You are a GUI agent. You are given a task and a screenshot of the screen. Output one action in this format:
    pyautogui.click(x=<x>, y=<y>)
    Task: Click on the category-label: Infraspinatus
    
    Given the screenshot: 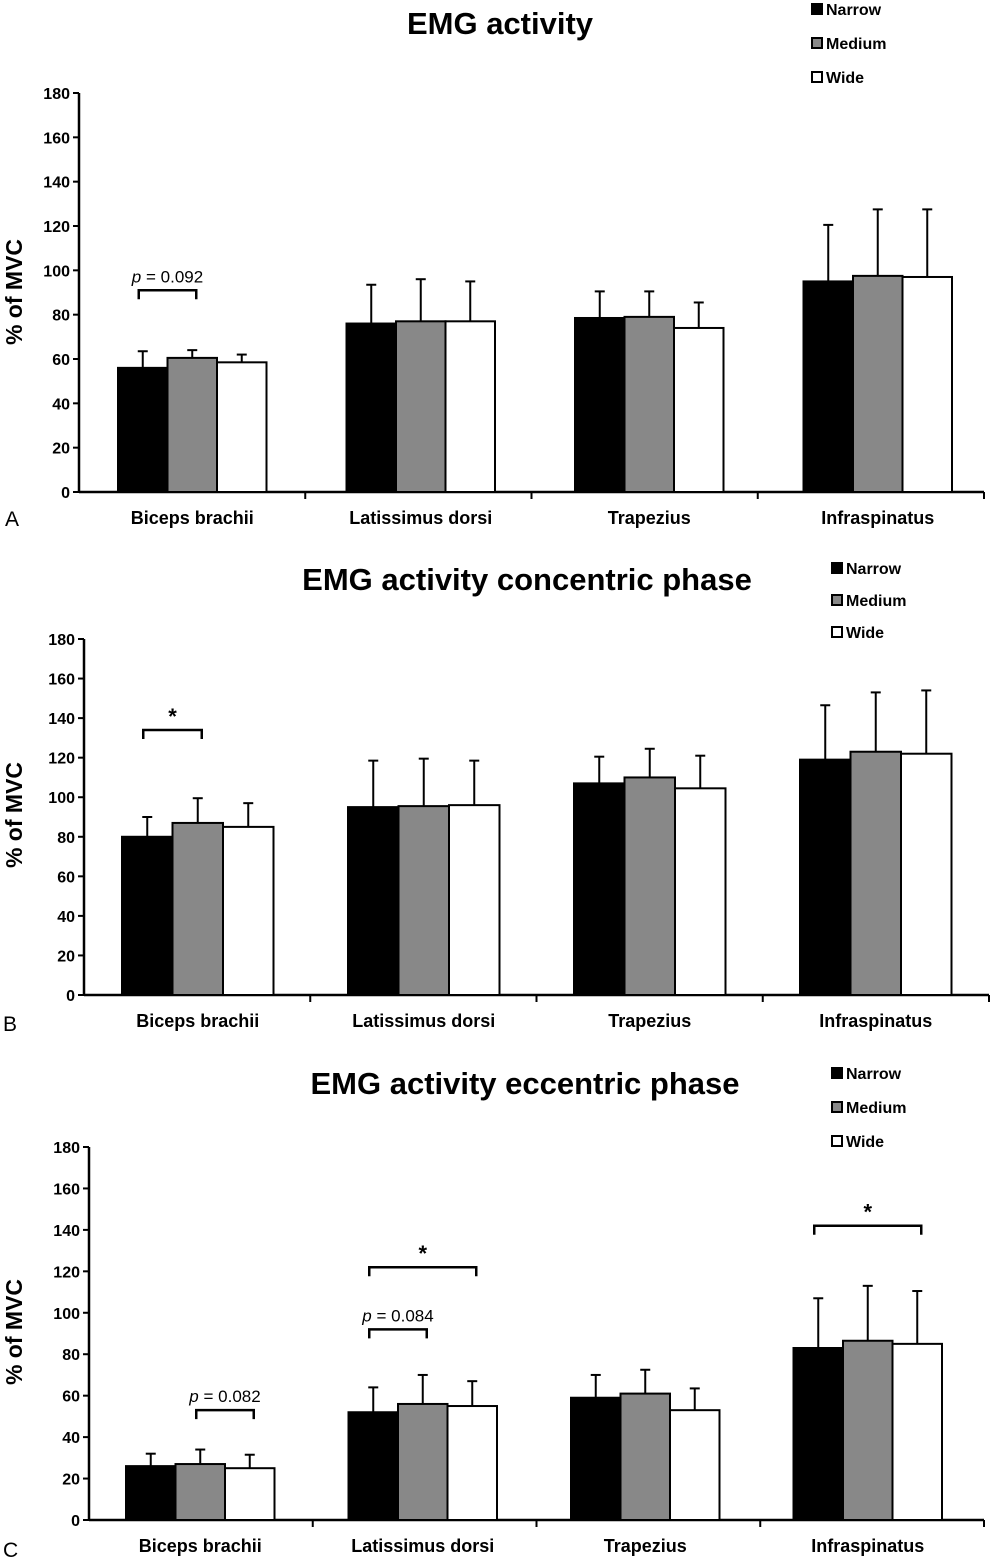 What is the action you would take?
    pyautogui.click(x=867, y=1546)
    